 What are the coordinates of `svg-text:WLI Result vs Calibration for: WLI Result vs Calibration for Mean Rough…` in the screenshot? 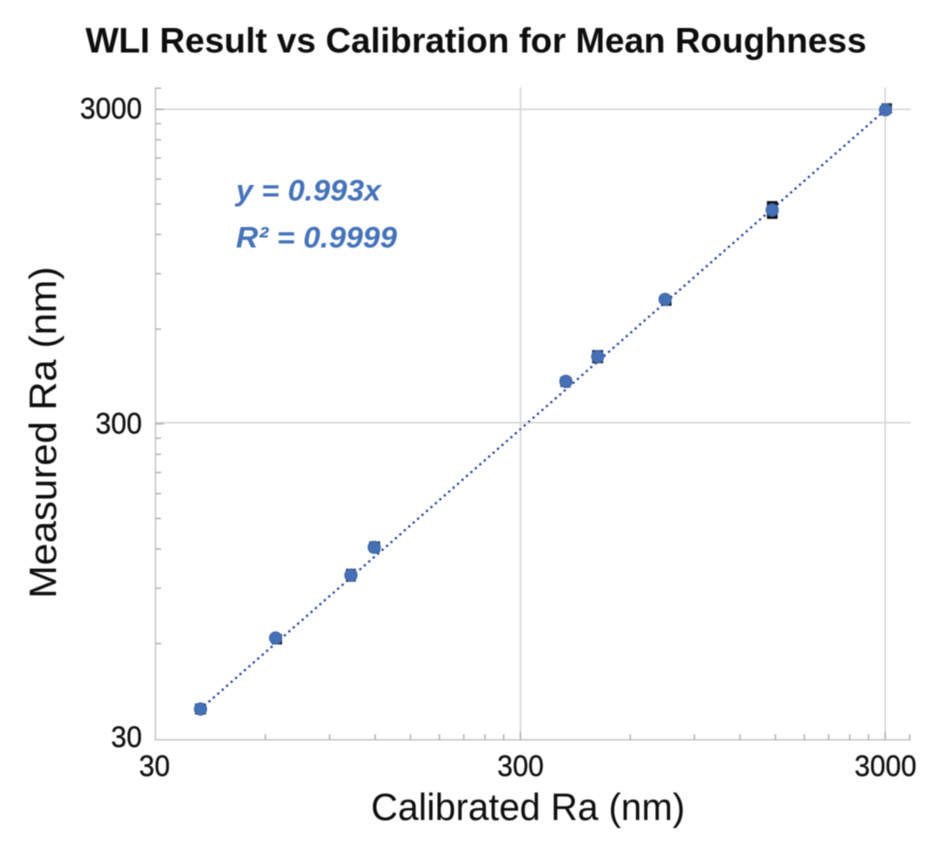 It's located at (476, 41).